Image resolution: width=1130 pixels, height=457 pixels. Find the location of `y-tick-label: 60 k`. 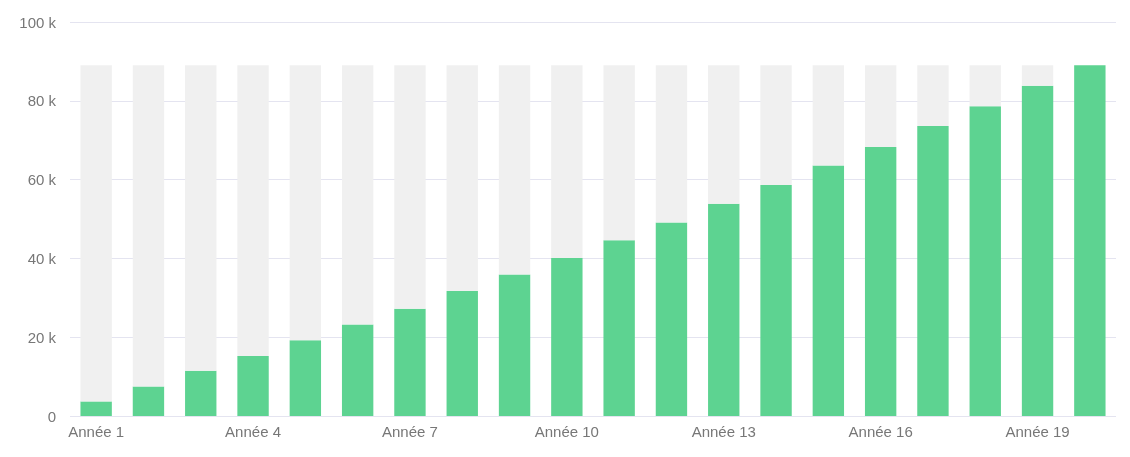

y-tick-label: 60 k is located at coordinates (42, 180).